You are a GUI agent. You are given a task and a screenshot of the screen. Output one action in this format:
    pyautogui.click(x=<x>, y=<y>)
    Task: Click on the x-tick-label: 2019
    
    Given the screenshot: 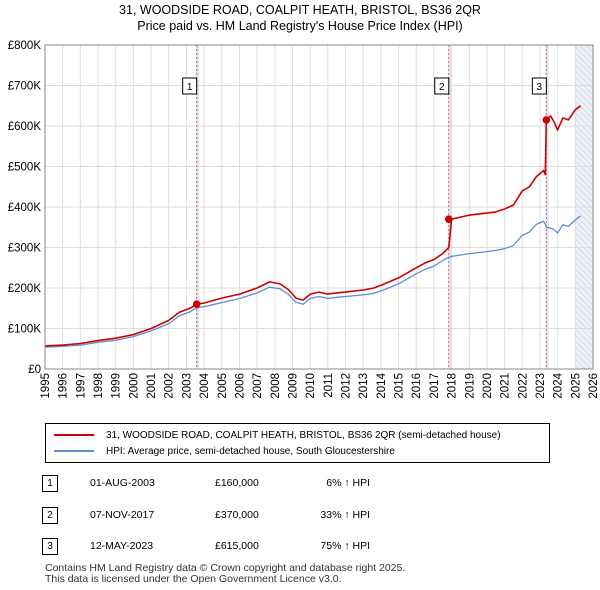 What is the action you would take?
    pyautogui.click(x=470, y=386)
    